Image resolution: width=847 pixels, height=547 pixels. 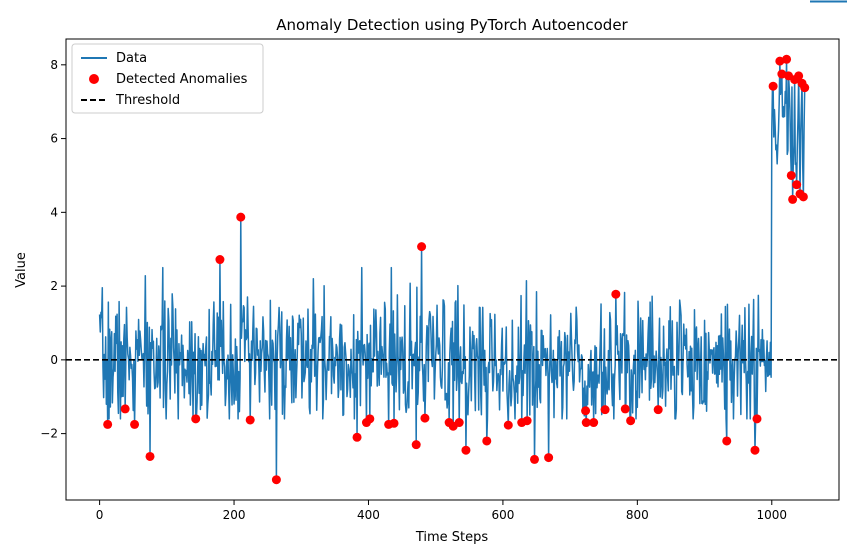 What do you see at coordinates (182, 79) in the screenshot?
I see `legend-anomaly-label: Detected Anomalies` at bounding box center [182, 79].